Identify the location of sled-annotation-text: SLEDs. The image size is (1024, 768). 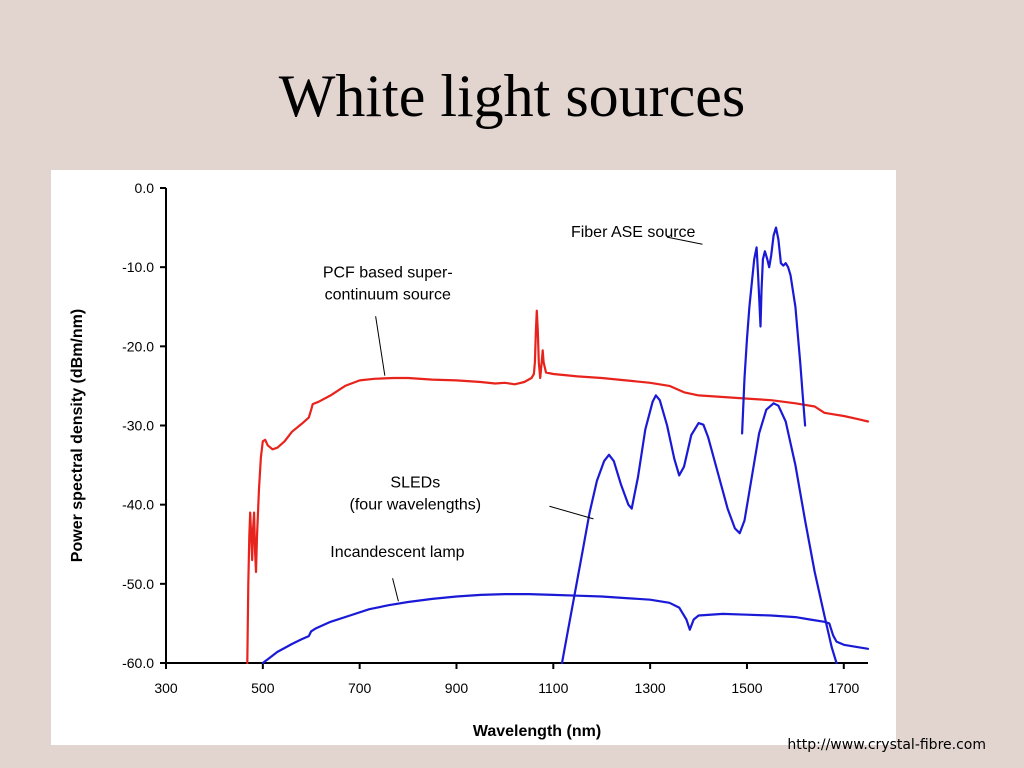
(415, 482).